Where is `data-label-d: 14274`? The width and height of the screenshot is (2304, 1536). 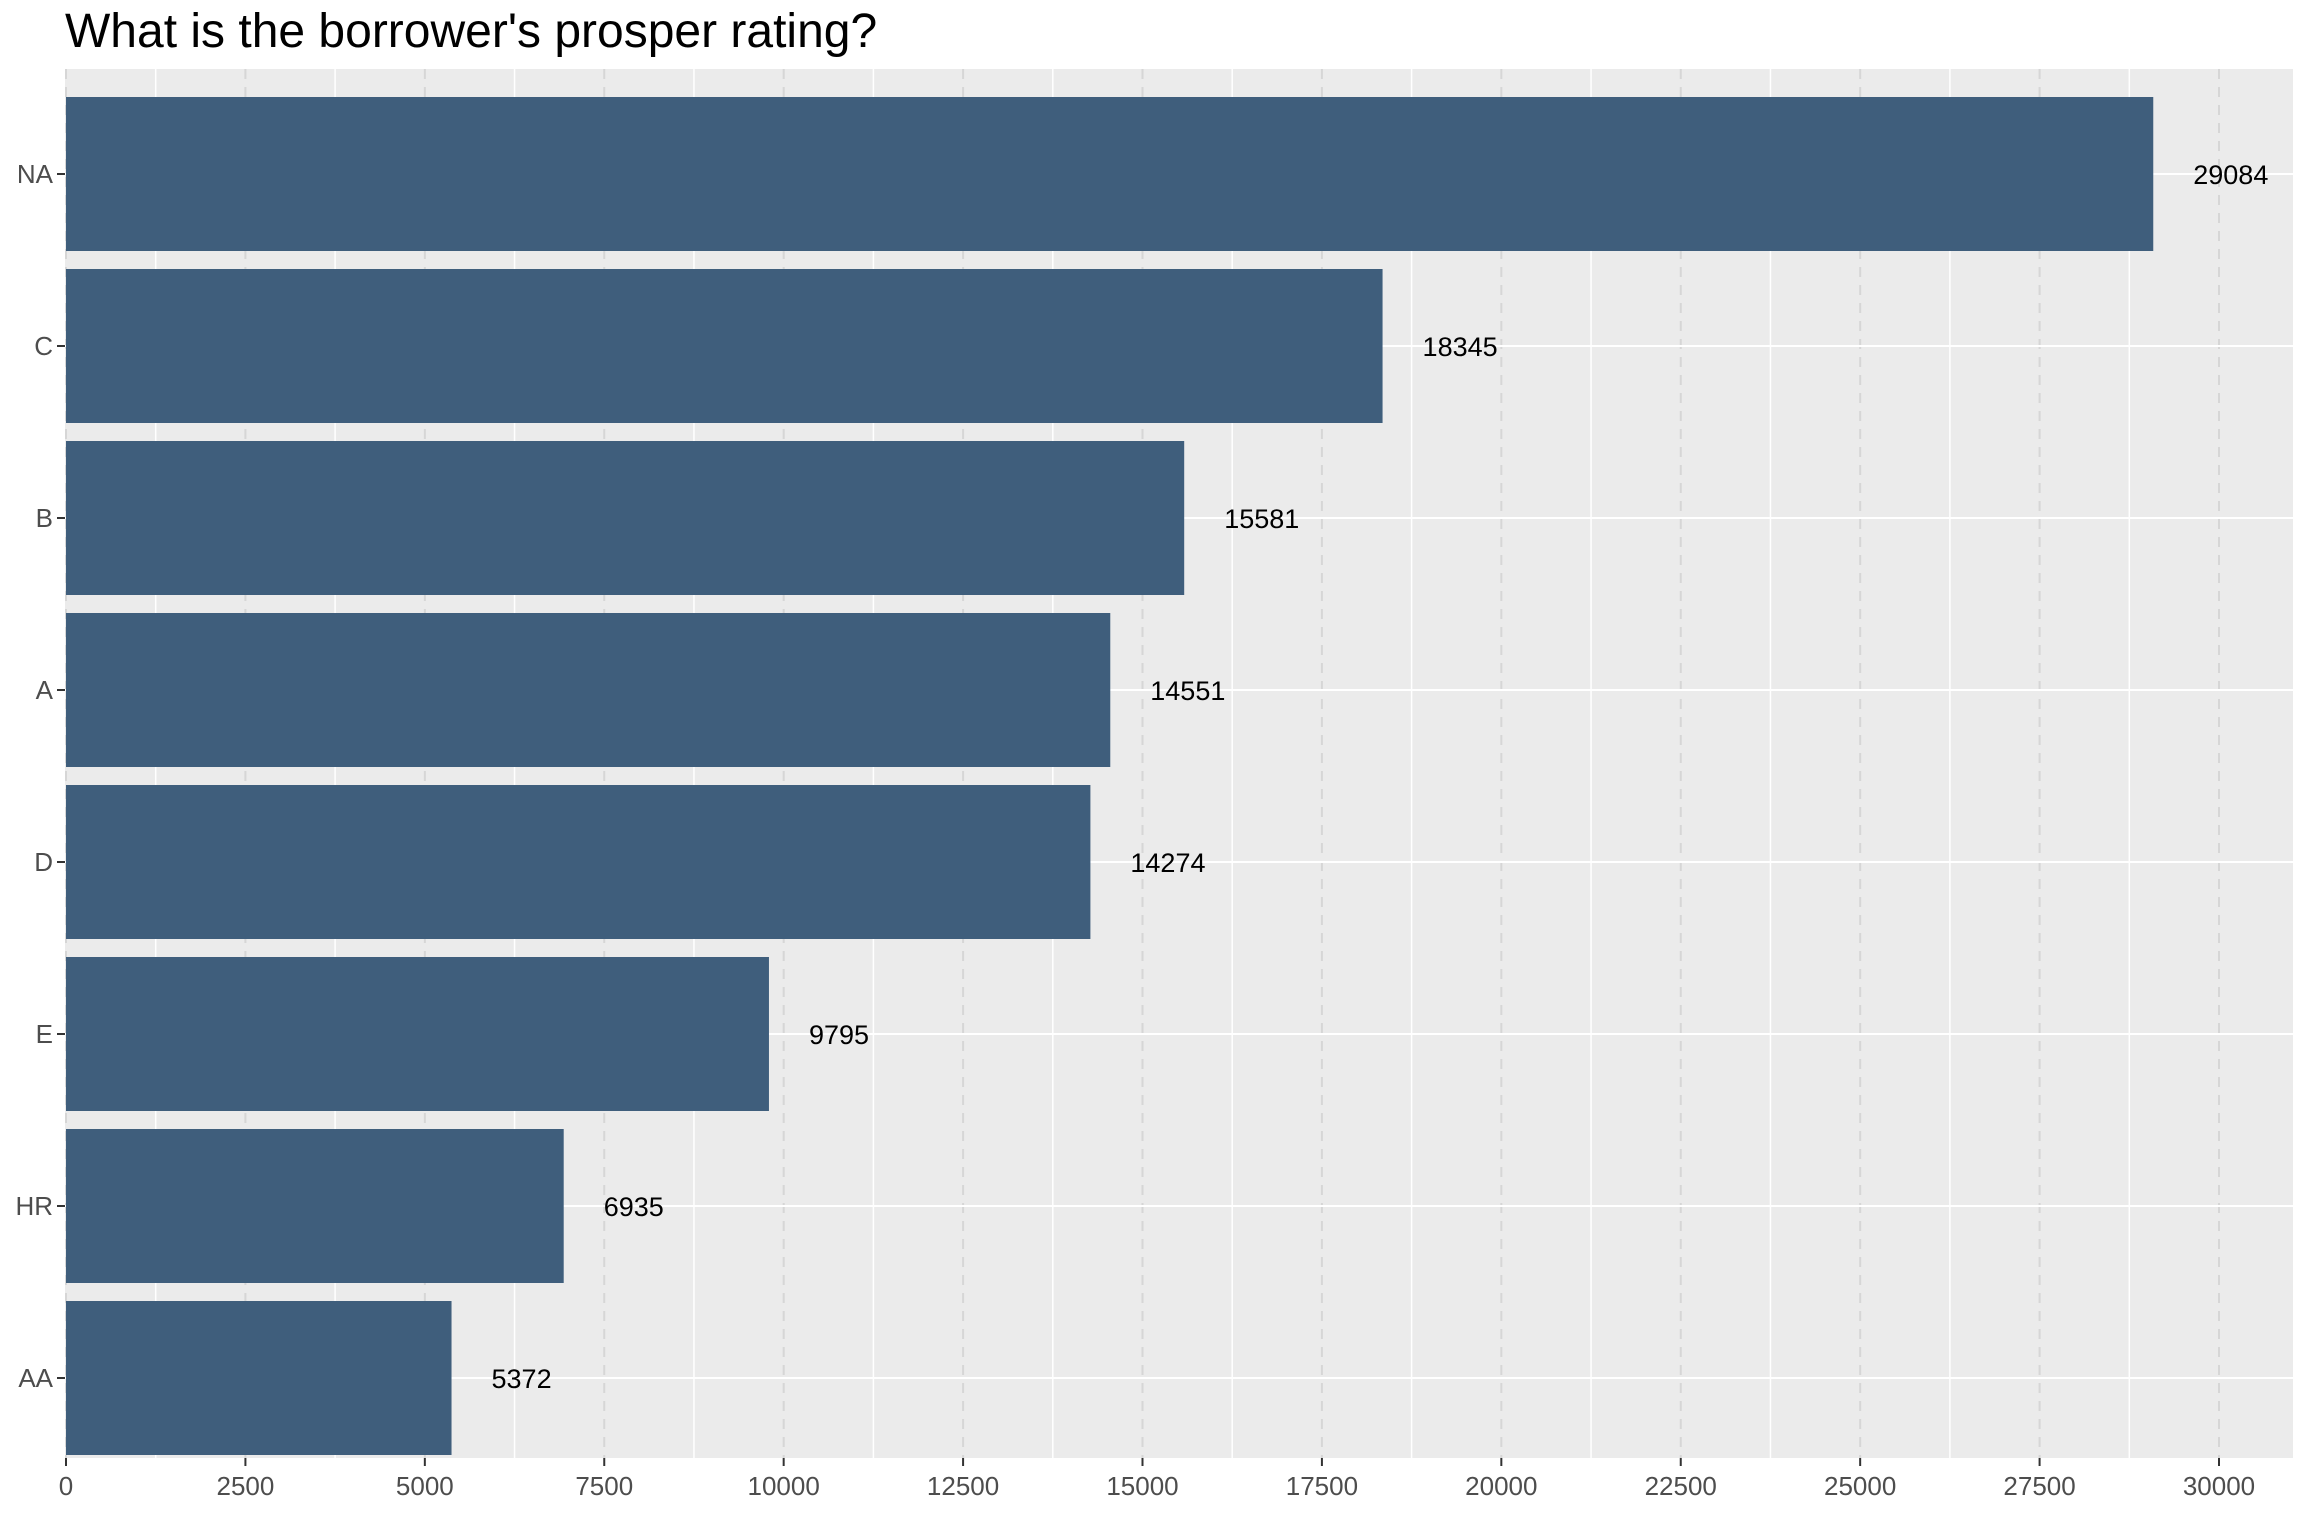
data-label-d: 14274 is located at coordinates (1167, 863).